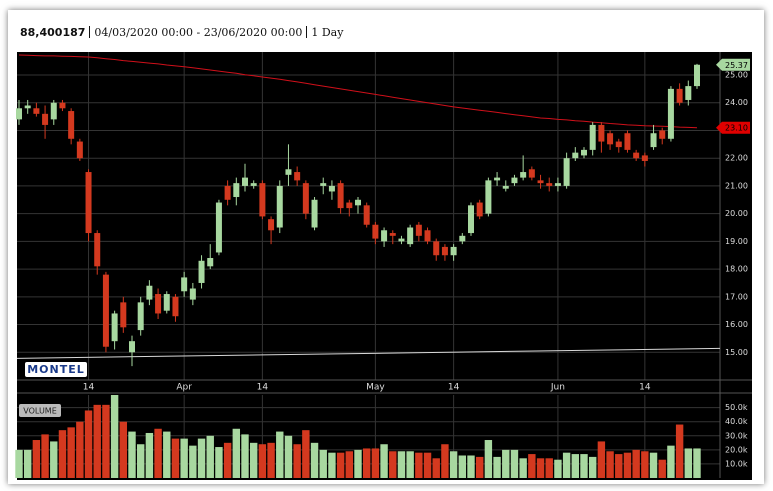 This screenshot has height=491, width=773. What do you see at coordinates (736, 102) in the screenshot?
I see `y-tick-label: 24.00` at bounding box center [736, 102].